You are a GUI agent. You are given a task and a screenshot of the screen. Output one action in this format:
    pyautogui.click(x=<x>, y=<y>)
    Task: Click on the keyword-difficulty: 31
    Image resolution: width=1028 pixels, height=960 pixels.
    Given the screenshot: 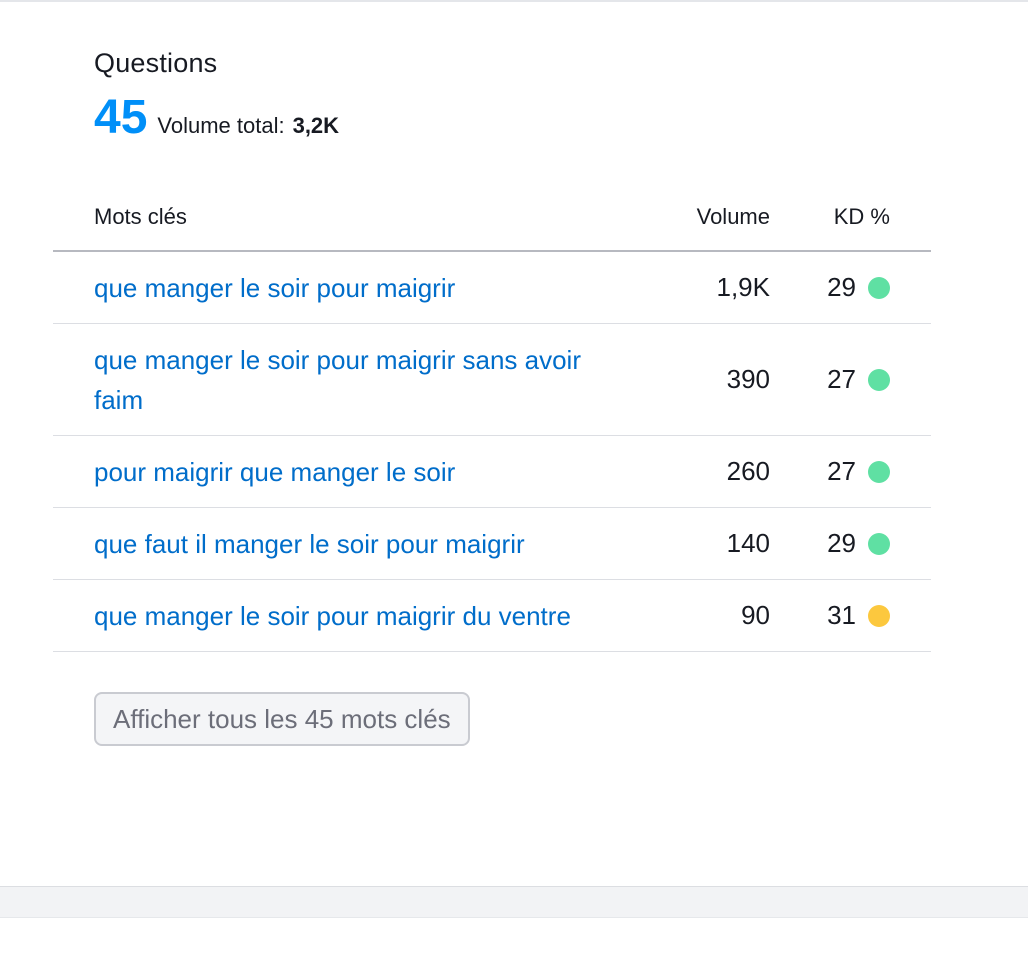 What is the action you would take?
    pyautogui.click(x=858, y=615)
    